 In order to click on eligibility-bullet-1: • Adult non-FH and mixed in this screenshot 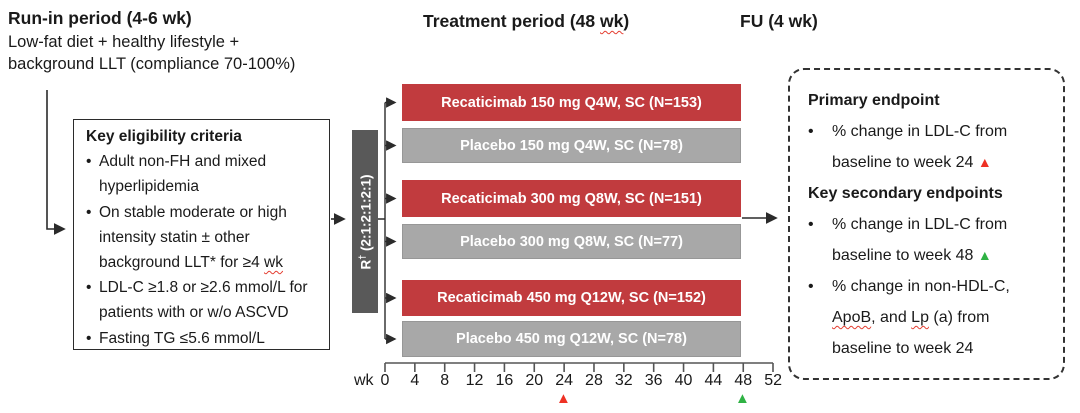, I will do `click(202, 161)`.